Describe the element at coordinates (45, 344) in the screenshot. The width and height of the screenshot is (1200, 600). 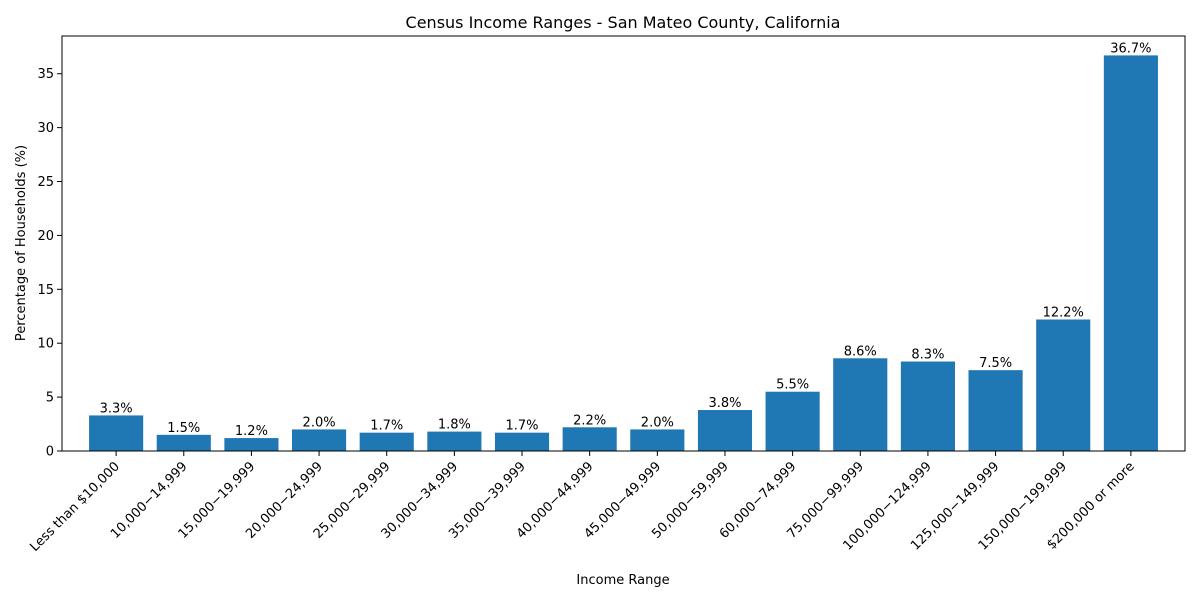
I see `y-tick-label: 10` at that location.